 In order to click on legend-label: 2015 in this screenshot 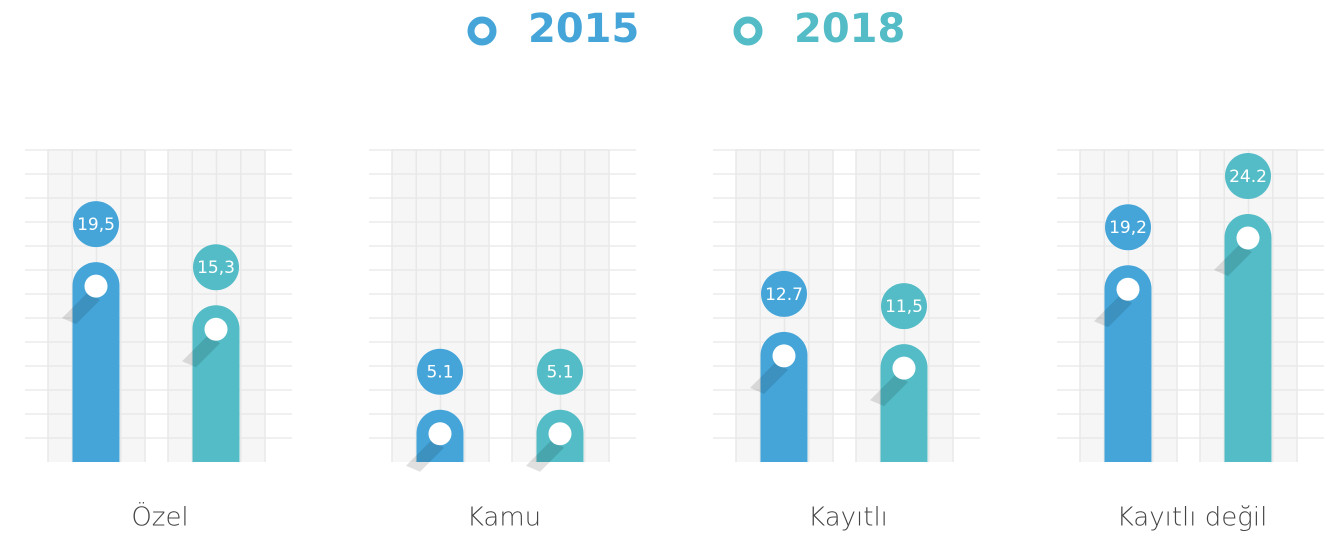, I will do `click(583, 29)`.